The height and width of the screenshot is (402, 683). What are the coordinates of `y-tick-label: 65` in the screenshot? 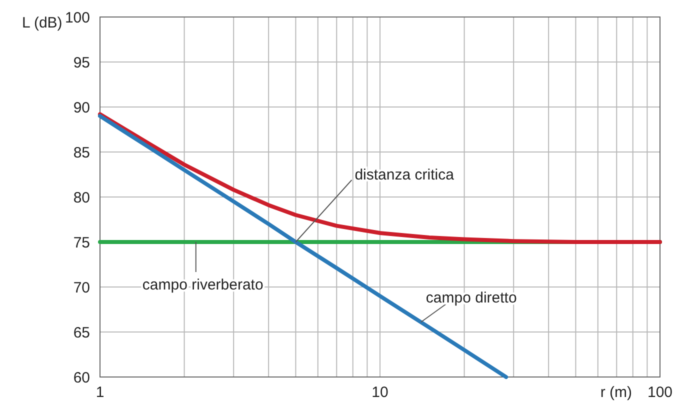 It's located at (81, 333).